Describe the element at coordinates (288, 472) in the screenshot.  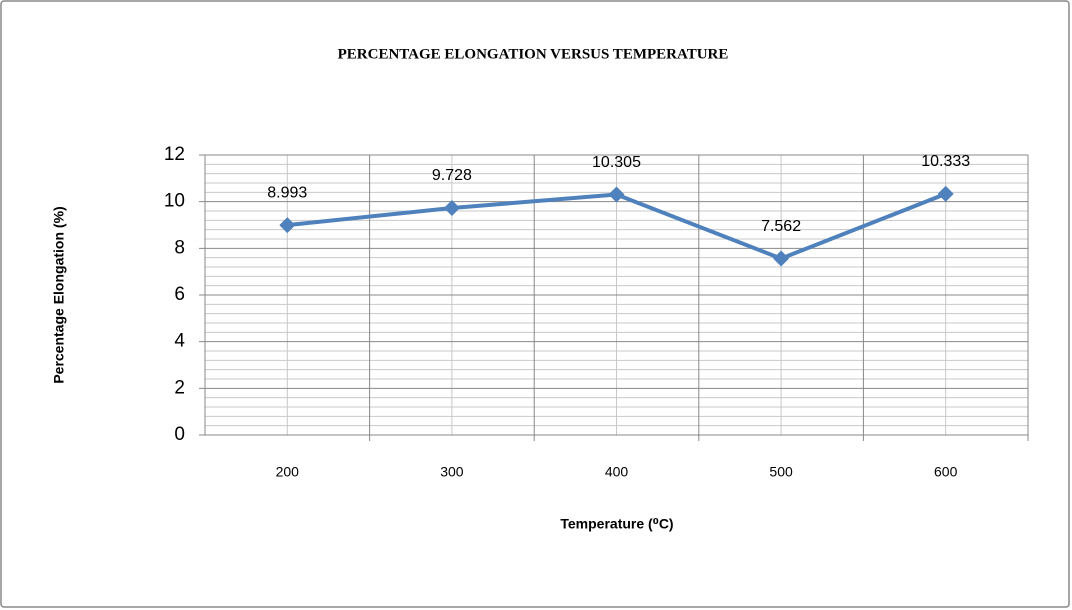
I see `x-tick-label: 200` at that location.